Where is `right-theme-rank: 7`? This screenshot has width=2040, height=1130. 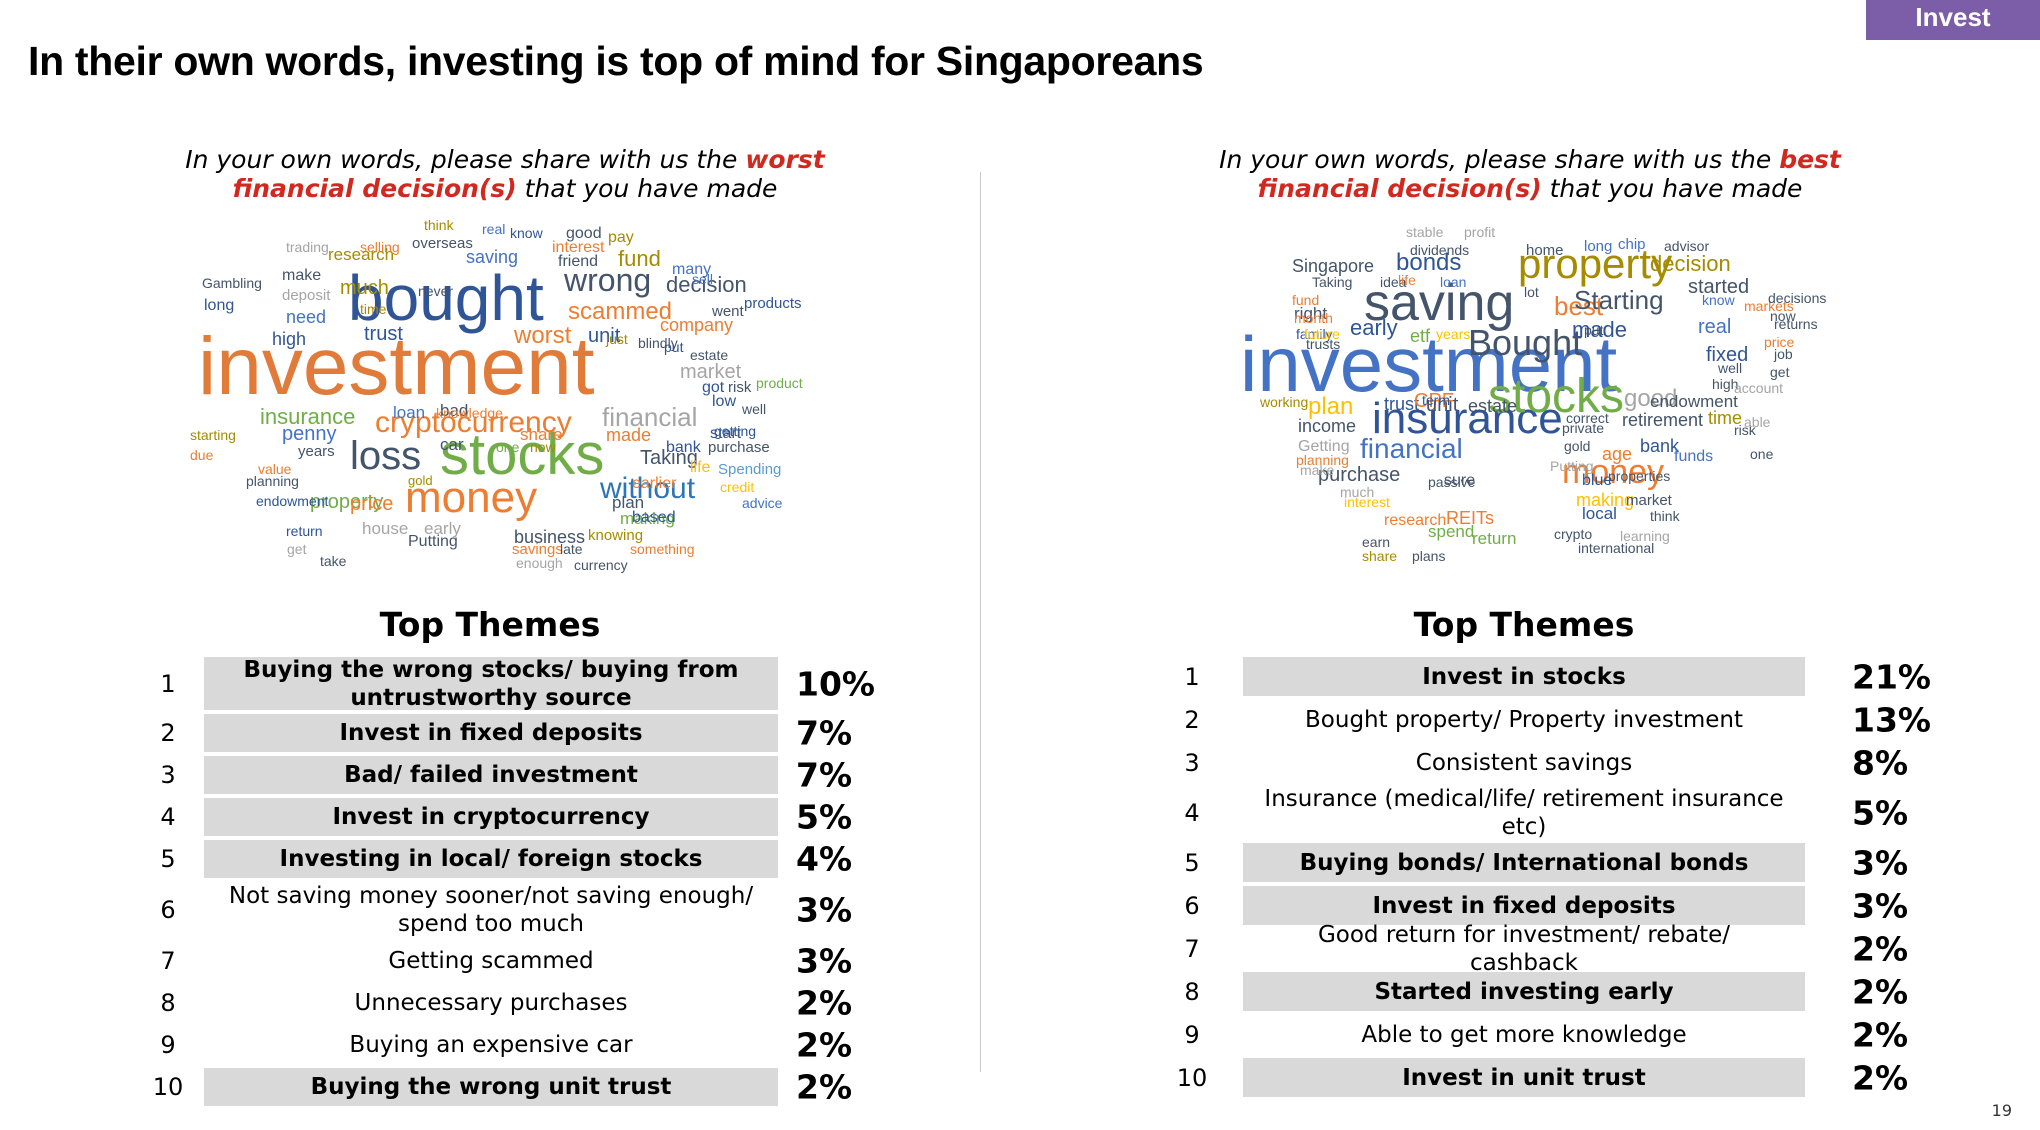 right-theme-rank: 7 is located at coordinates (1192, 948).